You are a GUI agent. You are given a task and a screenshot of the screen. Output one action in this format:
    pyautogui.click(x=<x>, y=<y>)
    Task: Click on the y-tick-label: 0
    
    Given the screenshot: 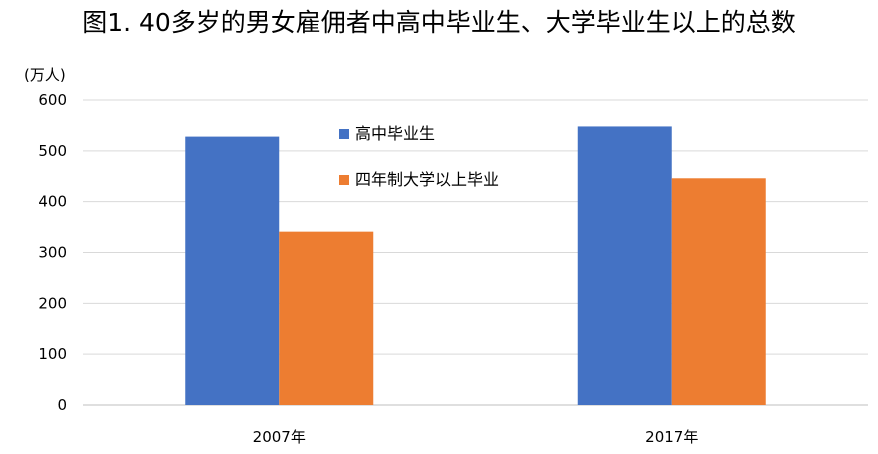 What is the action you would take?
    pyautogui.click(x=62, y=405)
    